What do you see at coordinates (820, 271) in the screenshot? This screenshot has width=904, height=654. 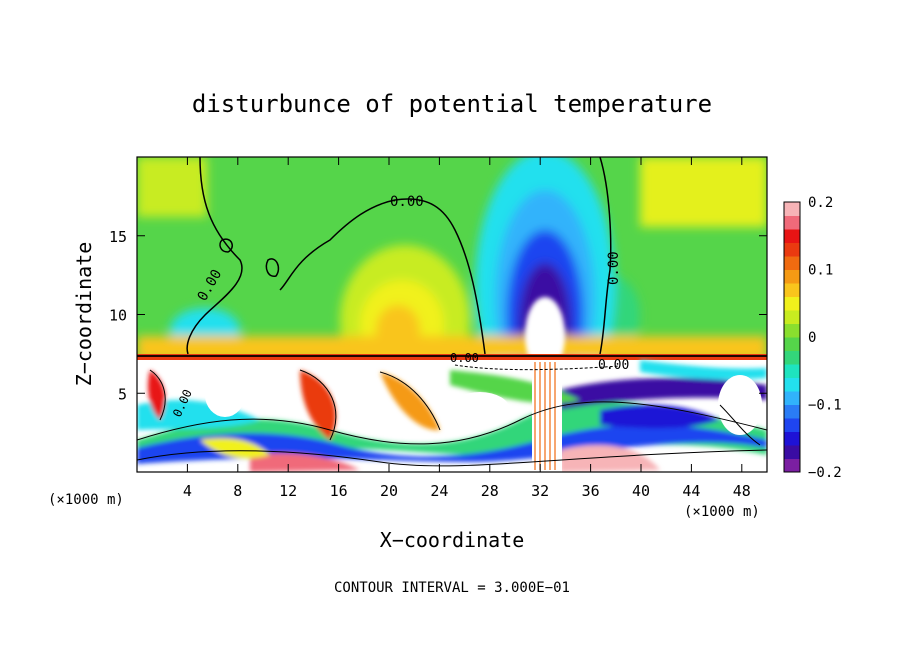 I see `colorbar-tick-label: 0.1` at bounding box center [820, 271].